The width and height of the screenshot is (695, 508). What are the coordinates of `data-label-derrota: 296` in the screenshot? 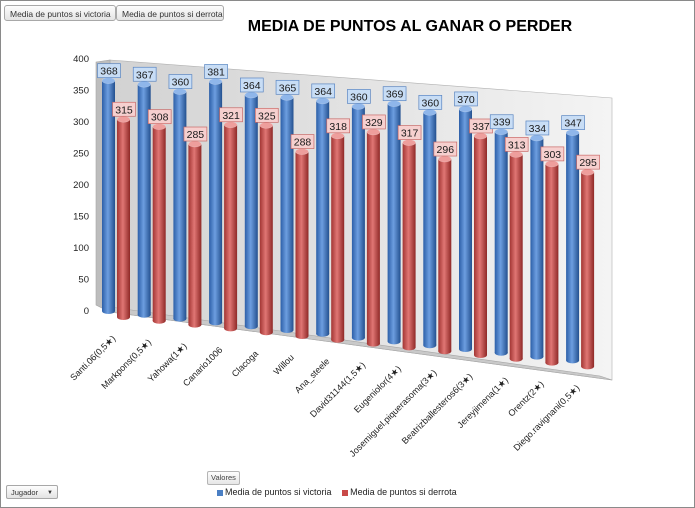 It's located at (445, 149).